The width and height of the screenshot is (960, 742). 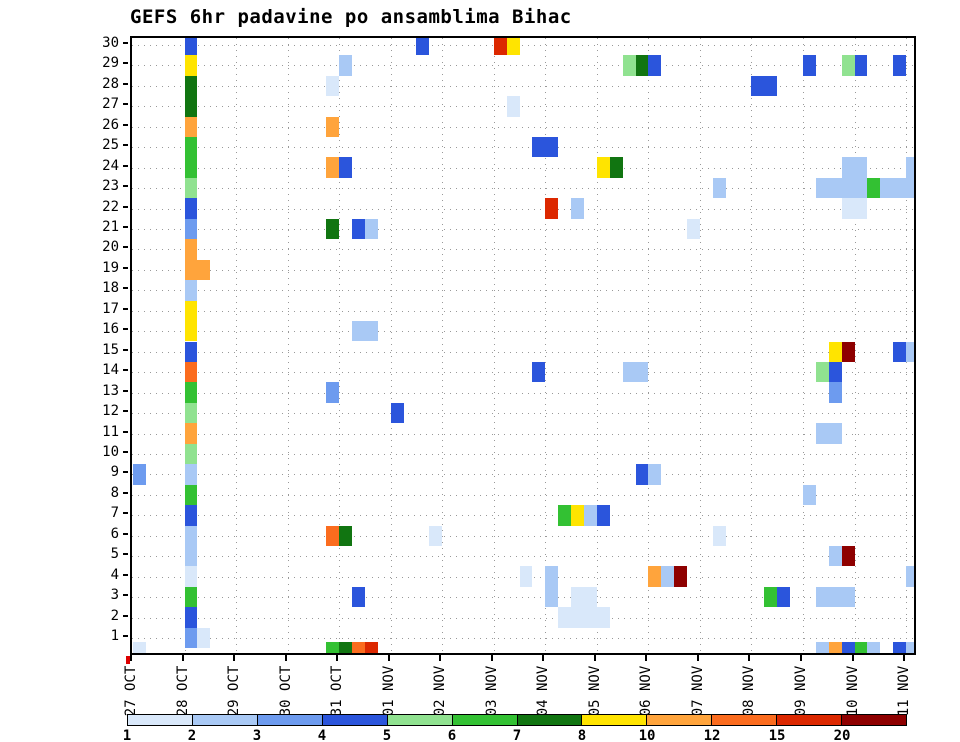 I want to click on colorbar-label: 8, so click(x=582, y=735).